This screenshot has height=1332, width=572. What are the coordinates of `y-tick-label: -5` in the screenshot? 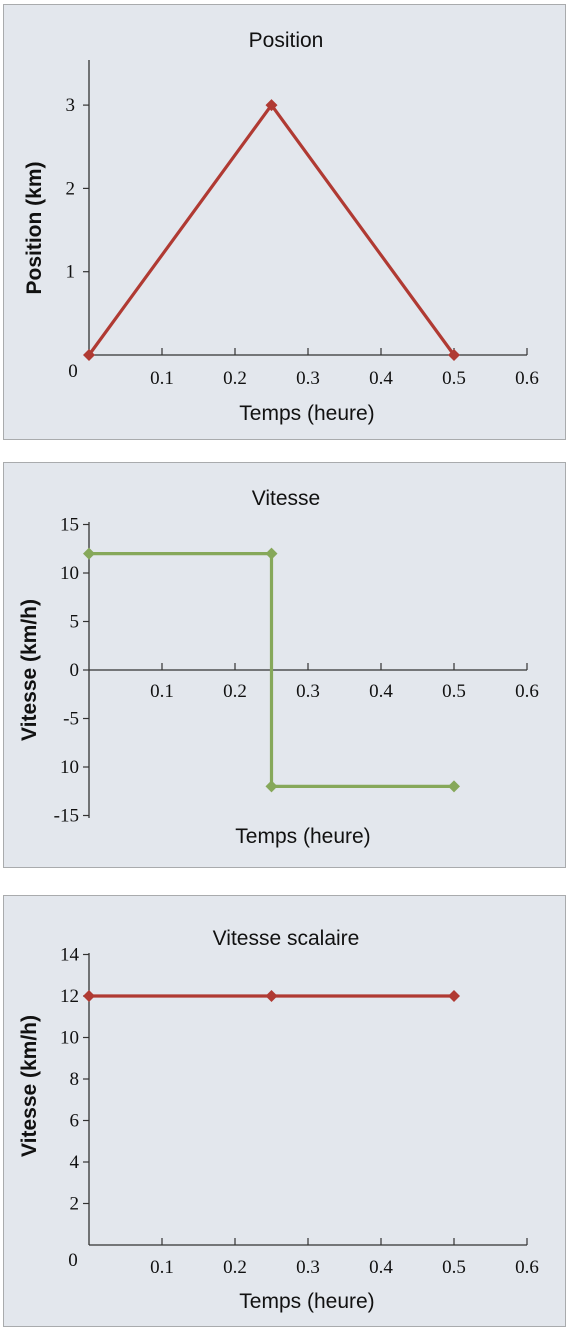 It's located at (71, 719).